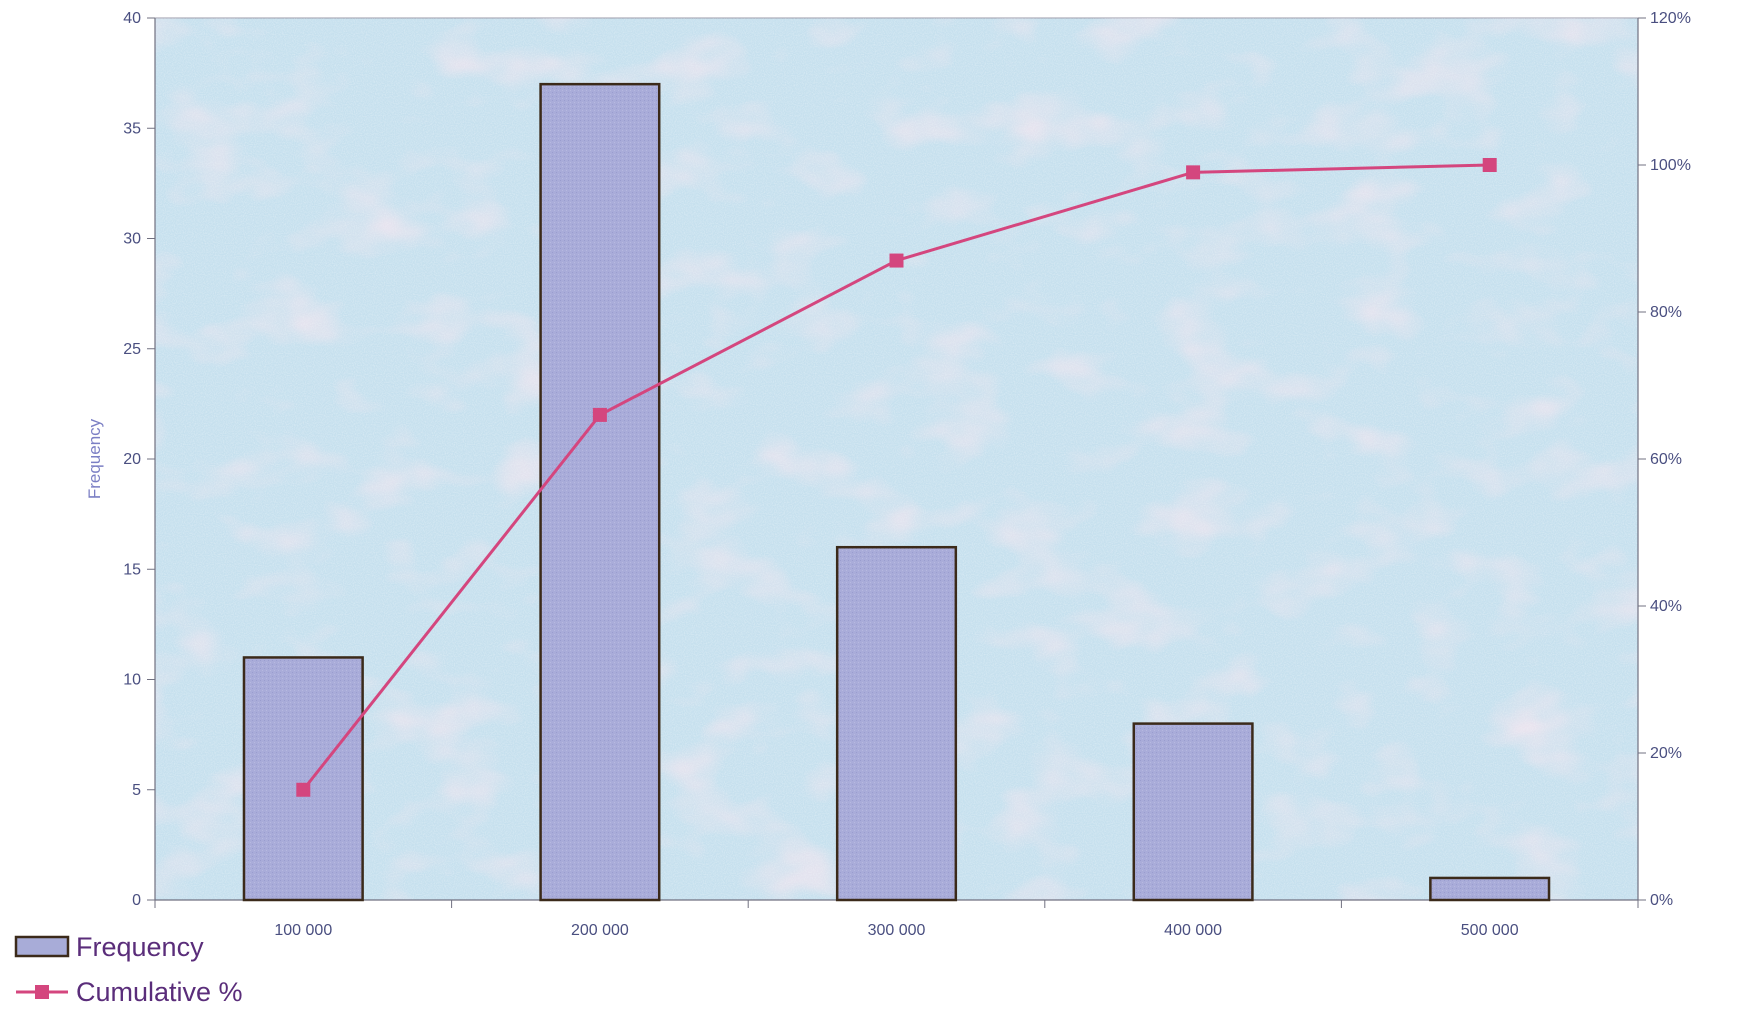 The width and height of the screenshot is (1748, 1018). Describe the element at coordinates (159, 992) in the screenshot. I see `legend-label-cumulative: Cumulative %` at that location.